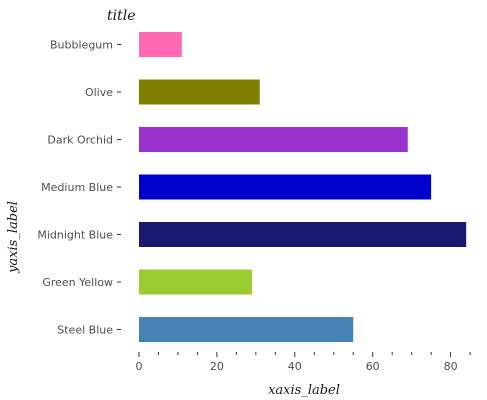 The width and height of the screenshot is (487, 400). What do you see at coordinates (81, 45) in the screenshot?
I see `y-tick-label: Bubblegum` at bounding box center [81, 45].